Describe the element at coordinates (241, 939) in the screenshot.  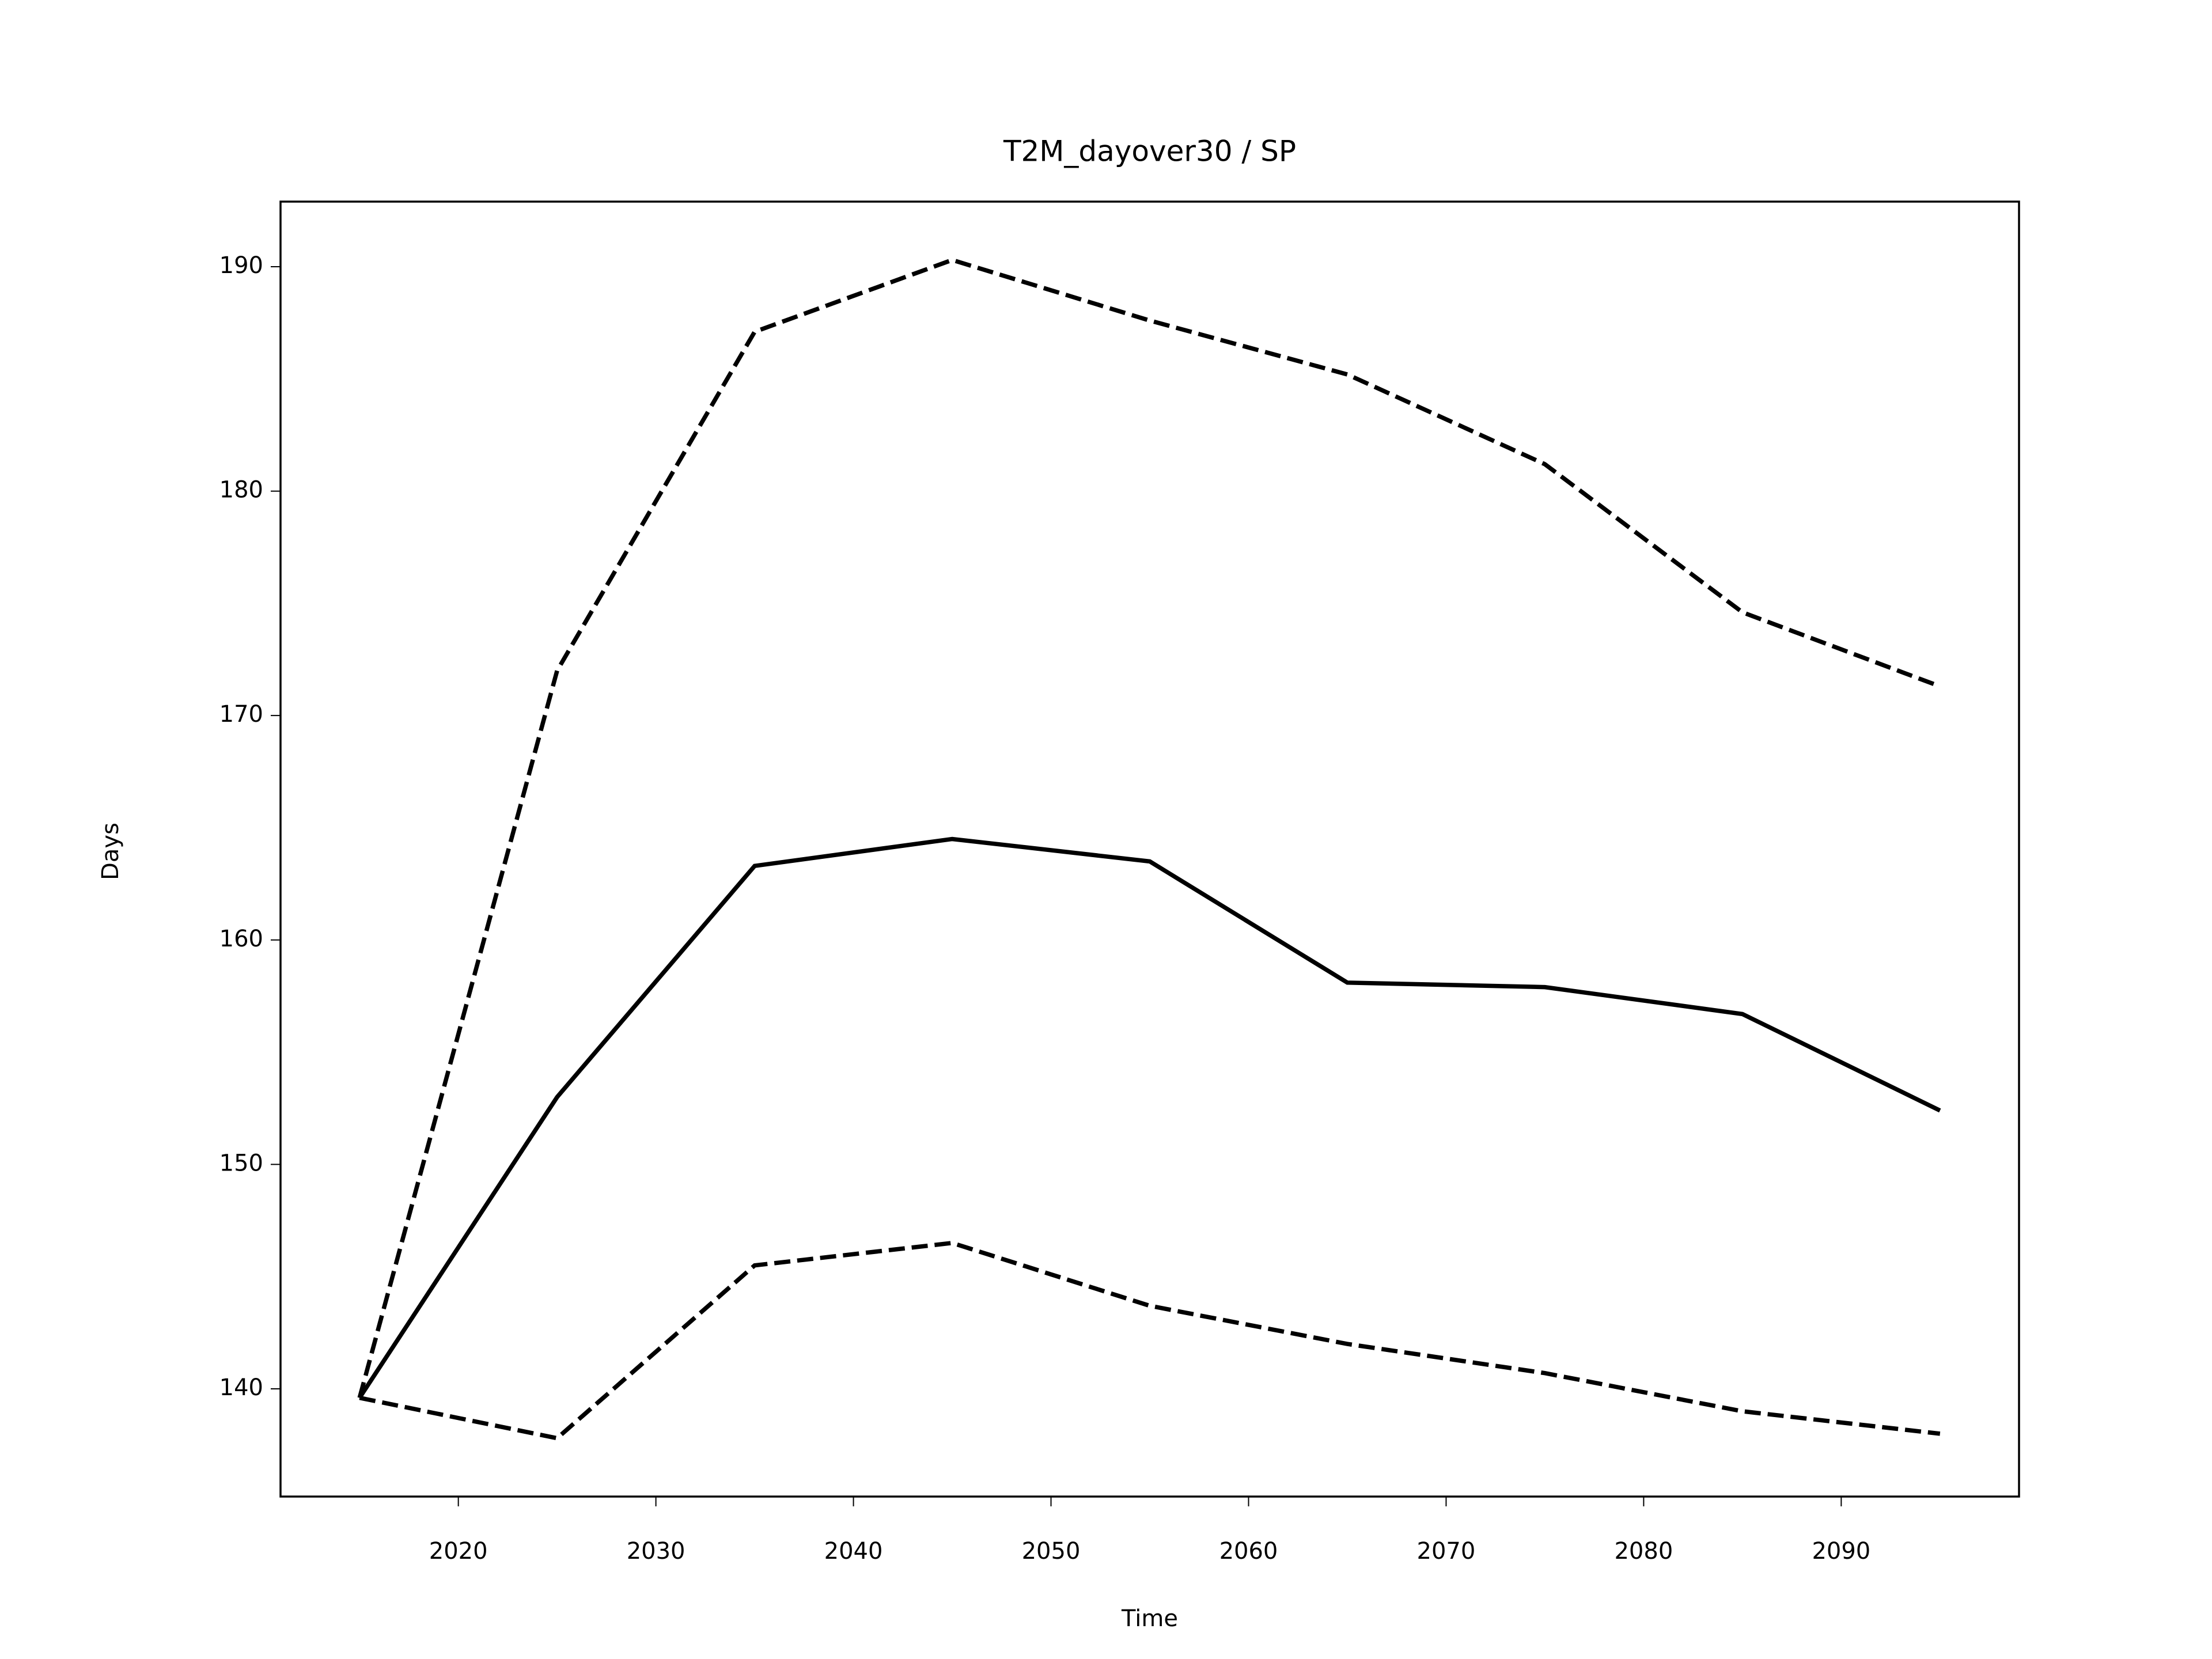
I see `y-tick-label: 160` at that location.